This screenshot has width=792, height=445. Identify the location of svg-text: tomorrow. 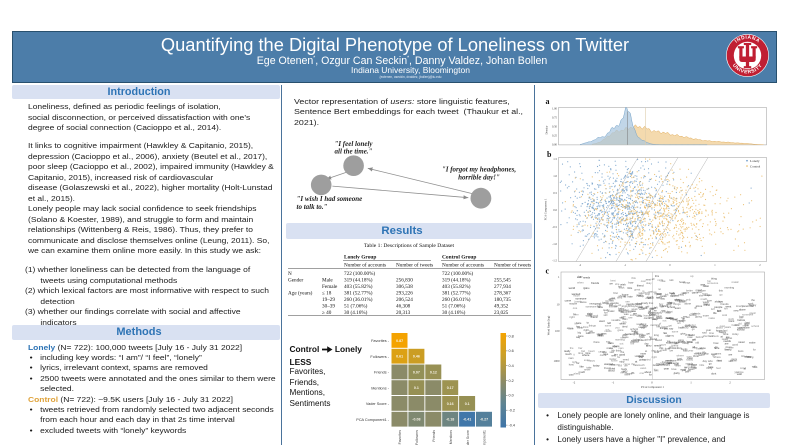
(747, 306).